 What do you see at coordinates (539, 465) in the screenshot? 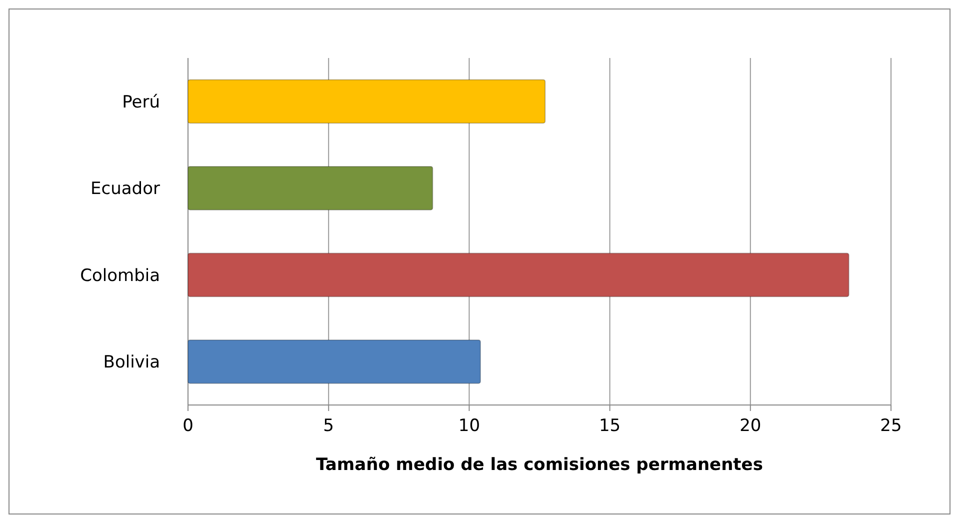
I see `x-axis-title: Tamaño medio de las comisiones permanentes` at bounding box center [539, 465].